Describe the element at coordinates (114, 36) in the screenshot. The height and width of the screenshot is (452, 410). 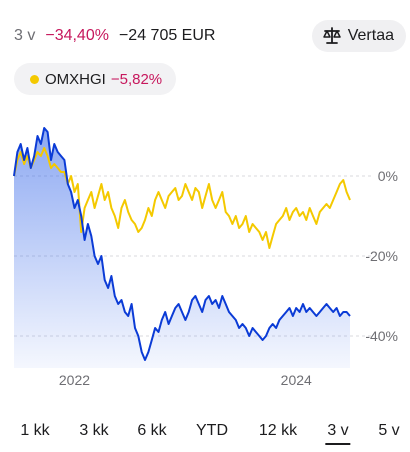
I see `performance-summary: 3 v −34,40% −24 705 EUR` at that location.